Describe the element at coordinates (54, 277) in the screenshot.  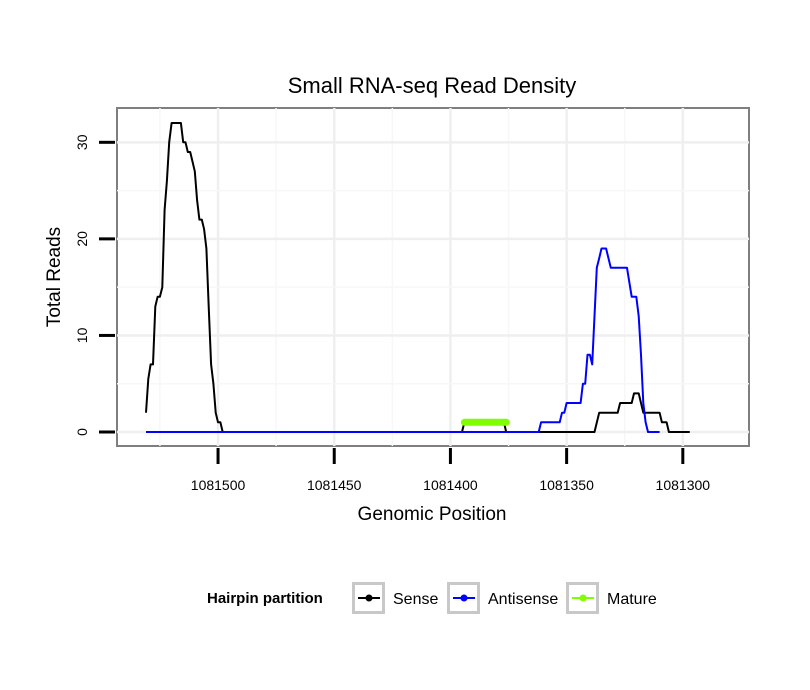
I see `y-axis-title: Total Reads` at that location.